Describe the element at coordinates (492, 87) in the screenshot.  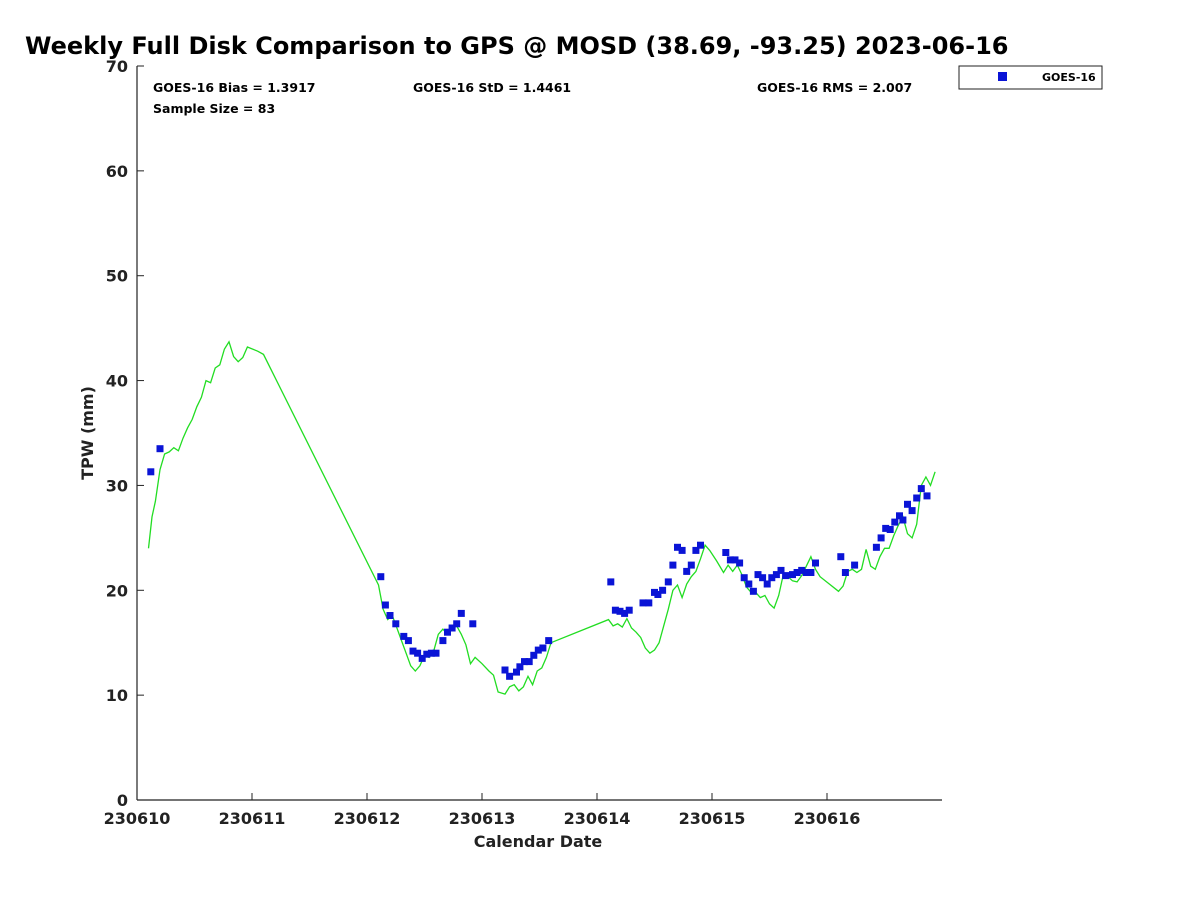
I see `std-stat: GOES-16 StD = 1.4461` at that location.